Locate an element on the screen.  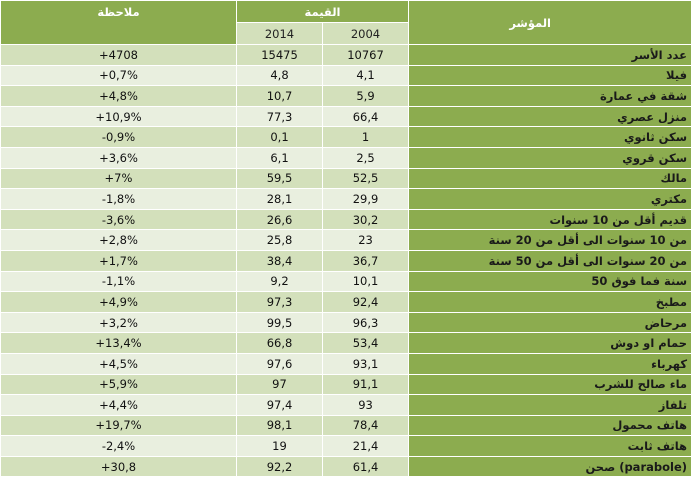
table-row: +5,9% 97 91,1 ماء صالح للشرب is located at coordinates (346, 384).